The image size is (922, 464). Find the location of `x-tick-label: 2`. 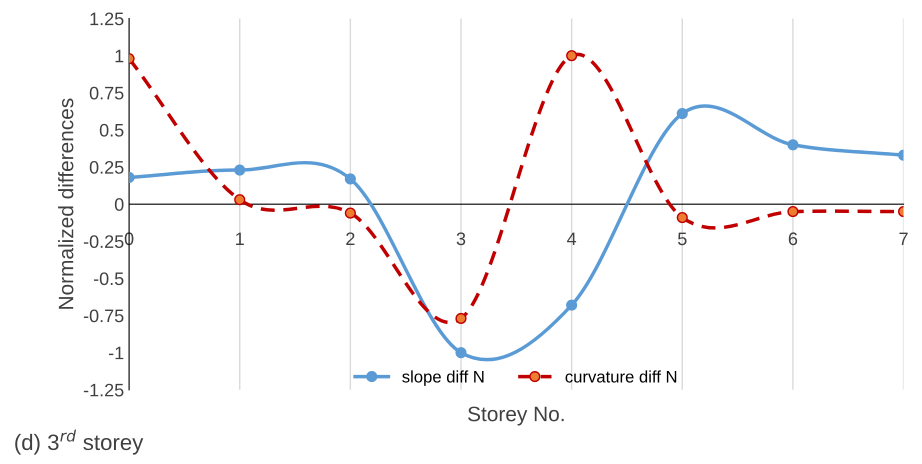

x-tick-label: 2 is located at coordinates (350, 239).